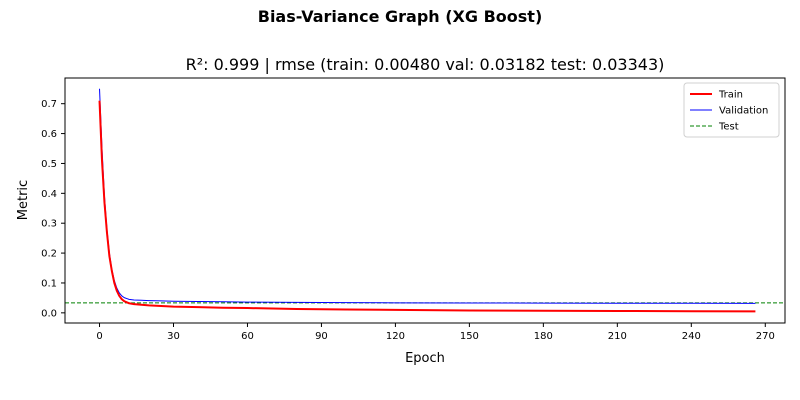 The width and height of the screenshot is (800, 400). Describe the element at coordinates (743, 111) in the screenshot. I see `legend-label-validation: Validation` at that location.